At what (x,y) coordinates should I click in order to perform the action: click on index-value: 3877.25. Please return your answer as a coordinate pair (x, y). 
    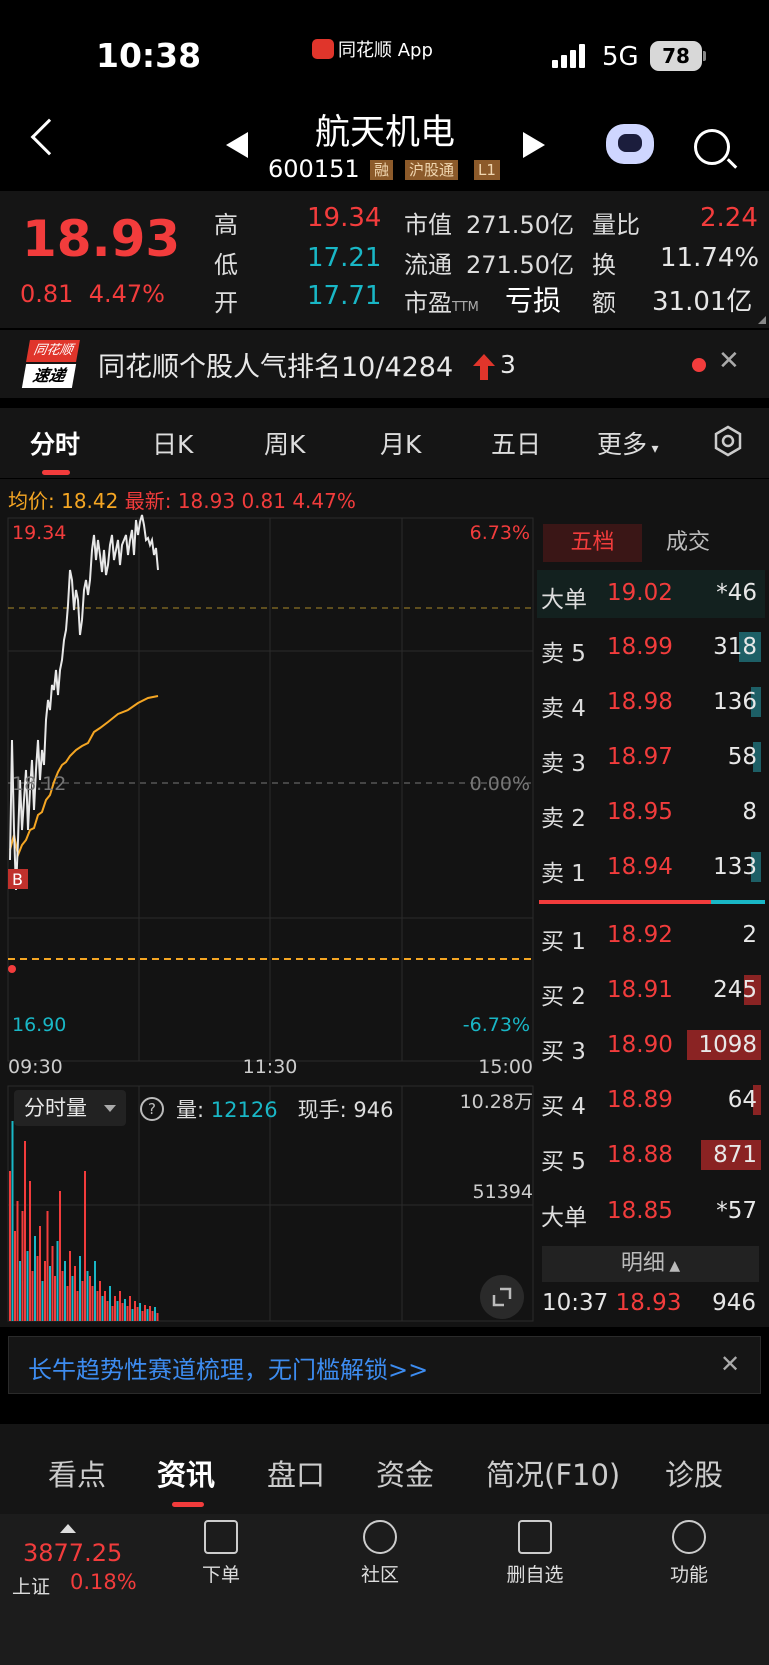
    Looking at the image, I should click on (73, 1553).